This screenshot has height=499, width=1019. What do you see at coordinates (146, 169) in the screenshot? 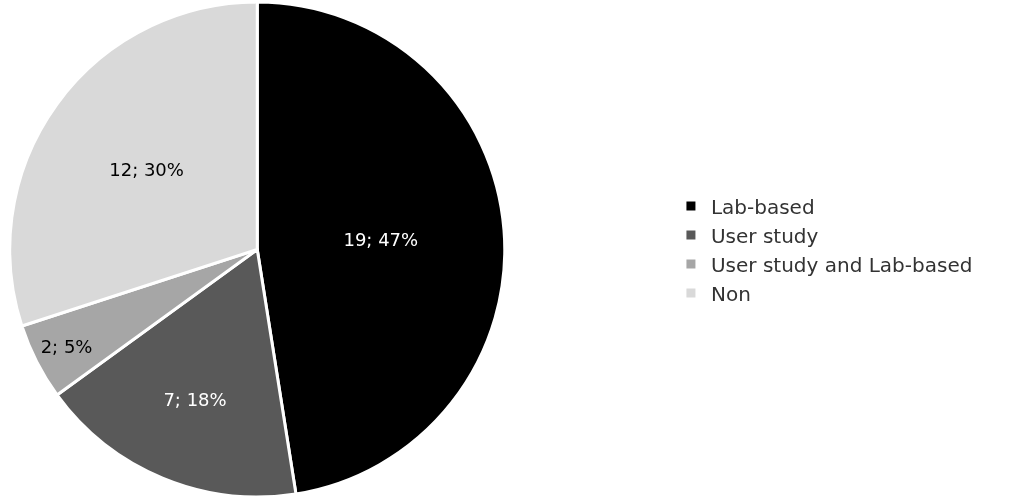
I see `data-label: 12; 30%` at bounding box center [146, 169].